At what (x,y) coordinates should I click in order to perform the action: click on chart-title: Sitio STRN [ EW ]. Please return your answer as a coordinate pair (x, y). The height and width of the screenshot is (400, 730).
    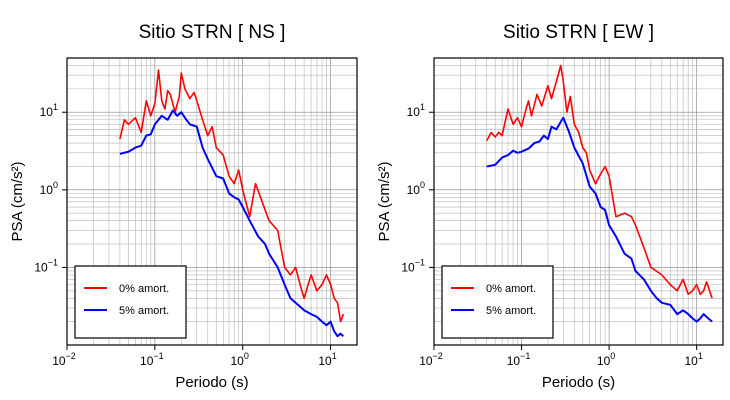
    Looking at the image, I should click on (578, 32).